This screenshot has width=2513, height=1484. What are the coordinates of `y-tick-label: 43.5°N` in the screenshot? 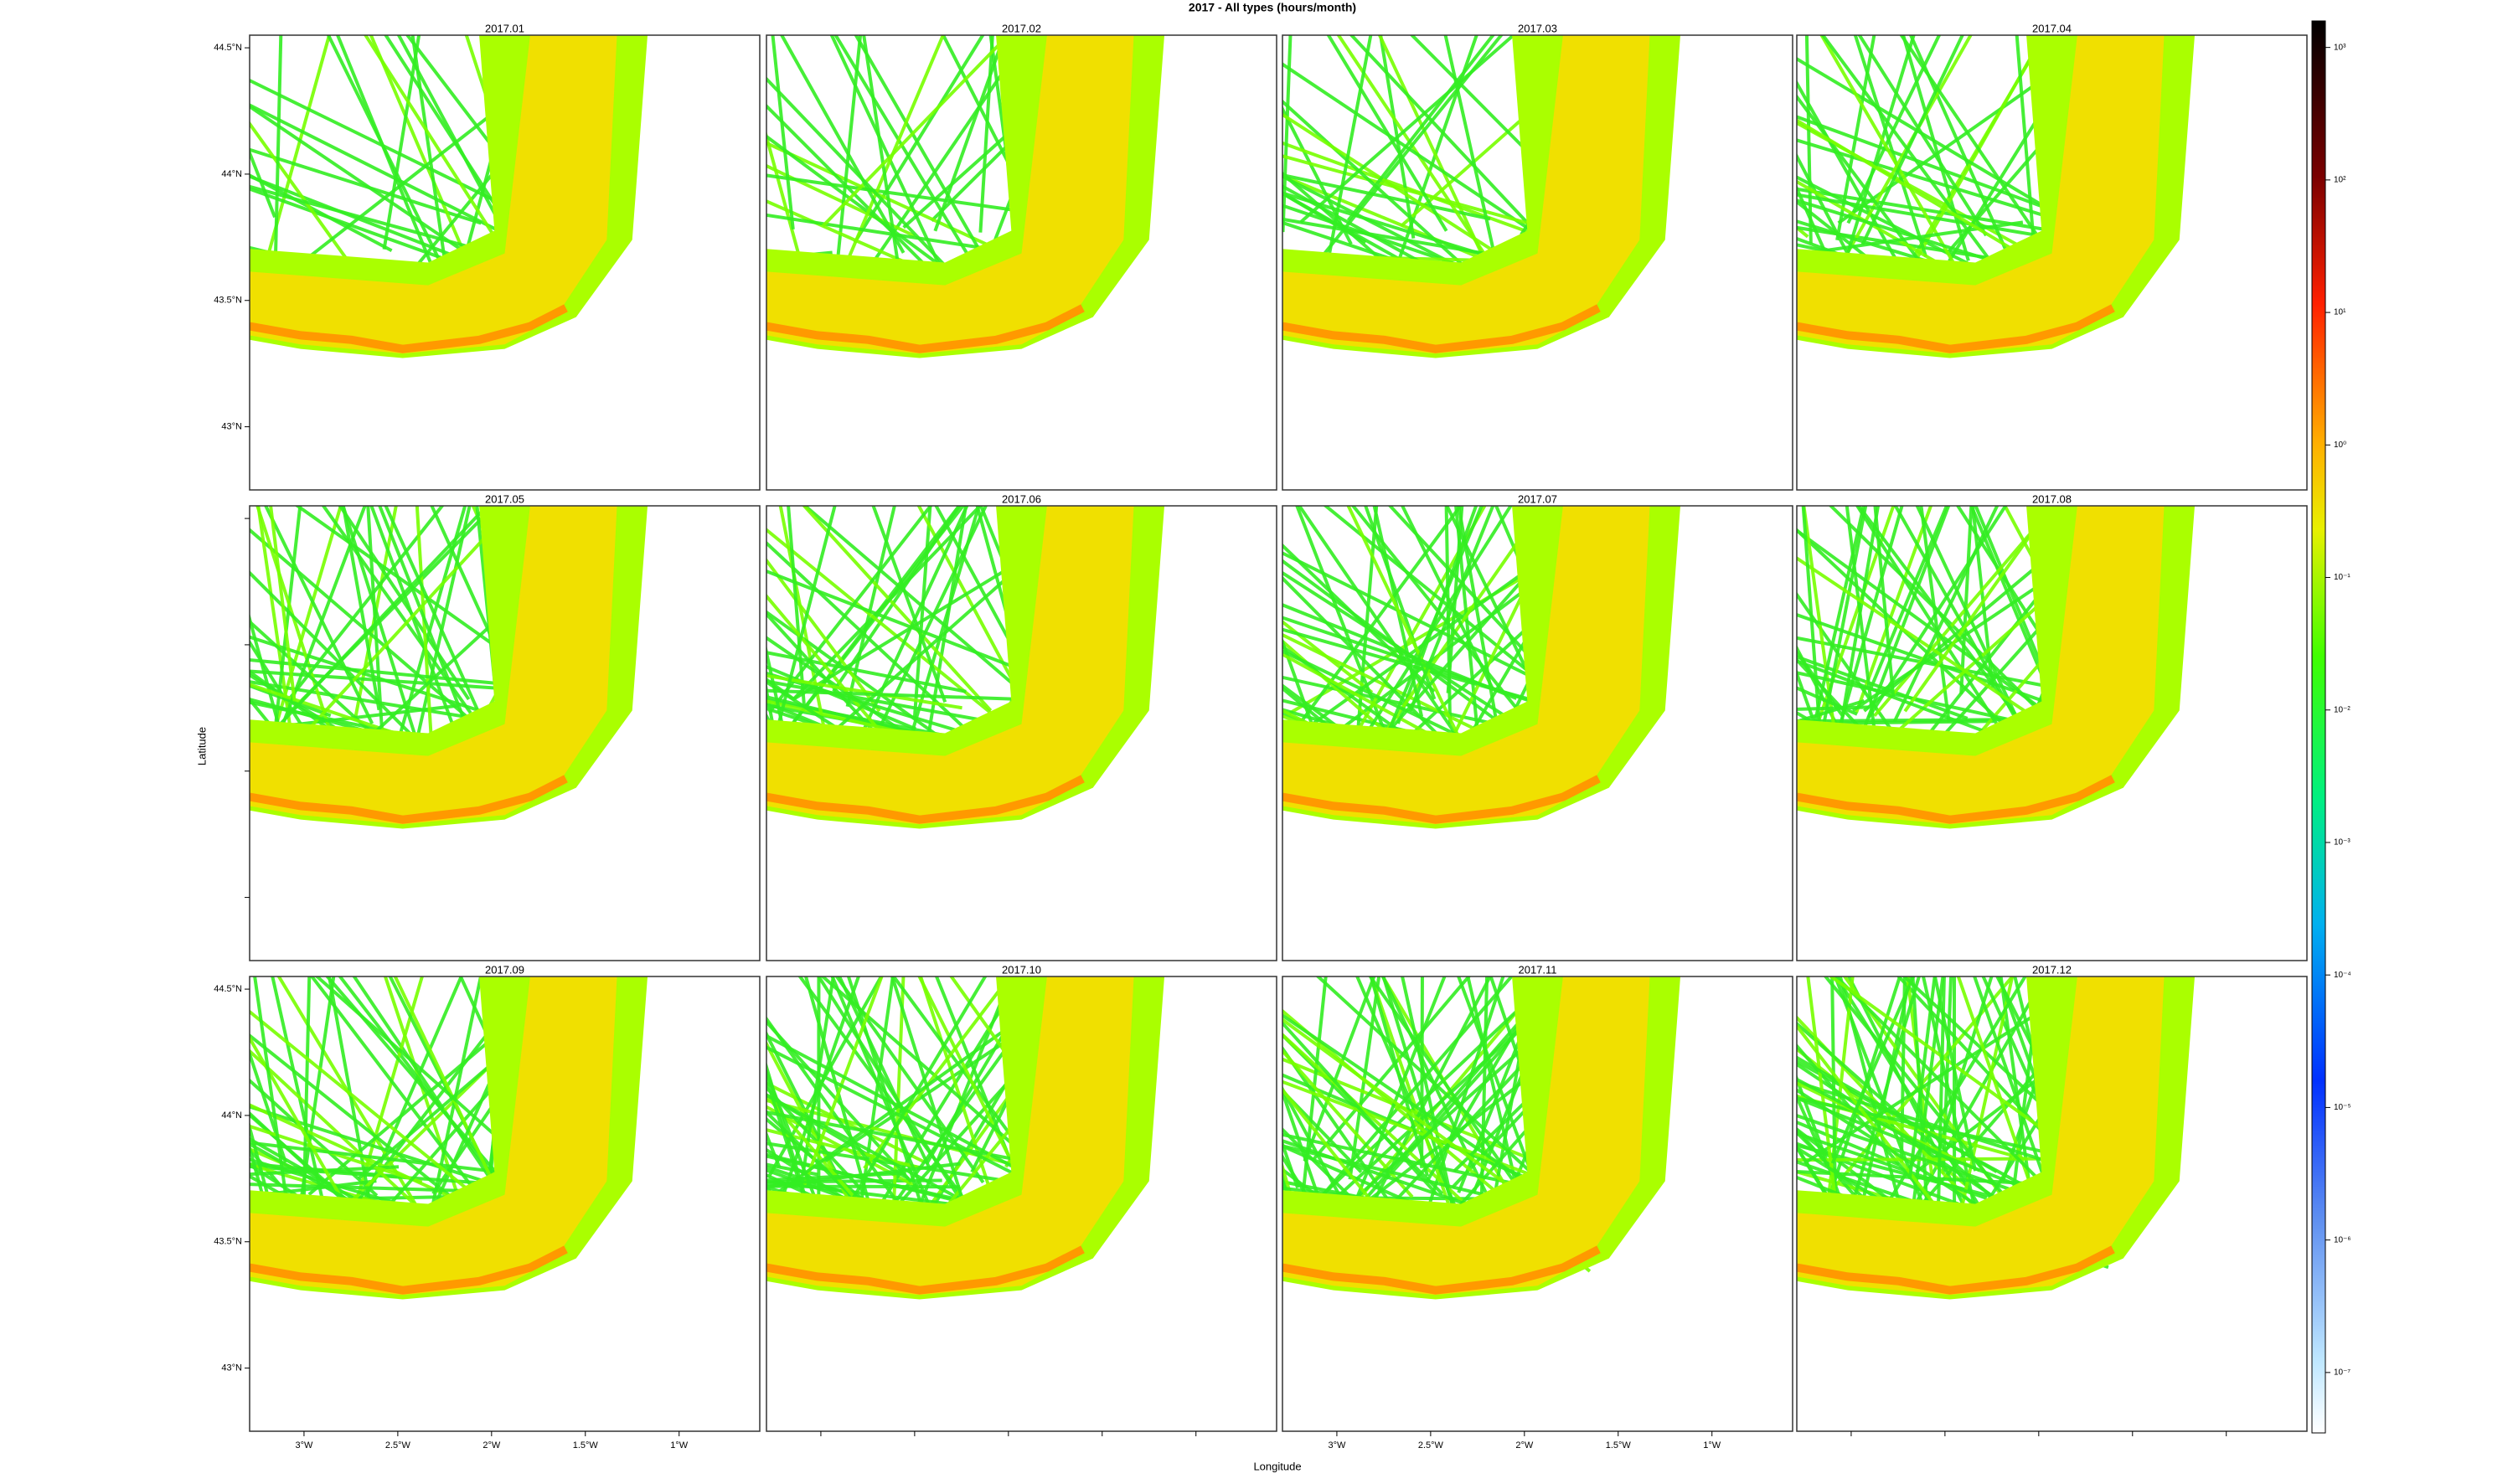 It's located at (228, 301).